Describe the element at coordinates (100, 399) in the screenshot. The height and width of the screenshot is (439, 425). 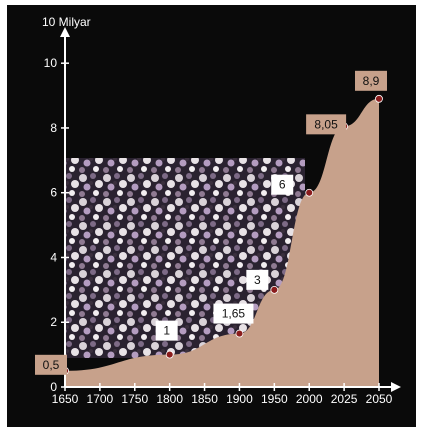
I see `x-tick-label: 1700` at that location.